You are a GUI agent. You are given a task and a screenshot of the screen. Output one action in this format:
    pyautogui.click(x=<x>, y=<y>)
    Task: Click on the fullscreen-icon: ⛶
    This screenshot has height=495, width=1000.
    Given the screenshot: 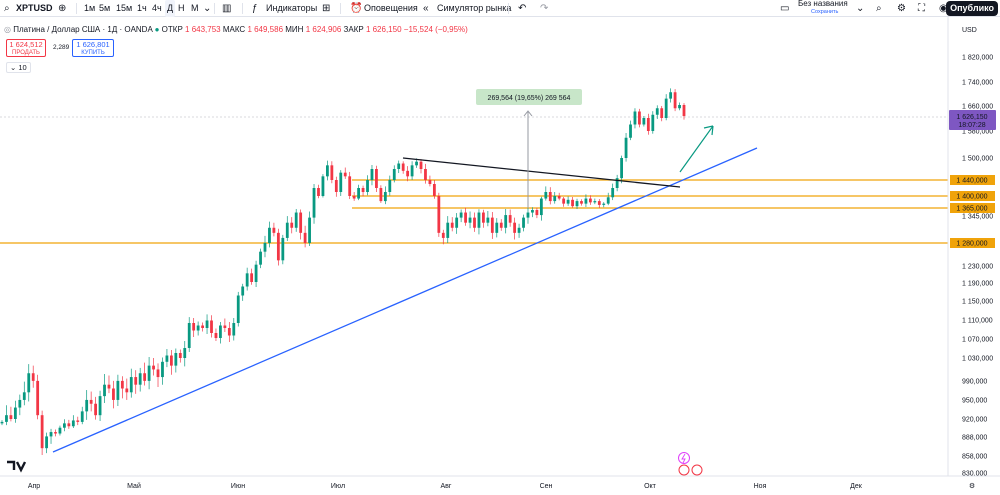 What is the action you would take?
    pyautogui.click(x=921, y=8)
    